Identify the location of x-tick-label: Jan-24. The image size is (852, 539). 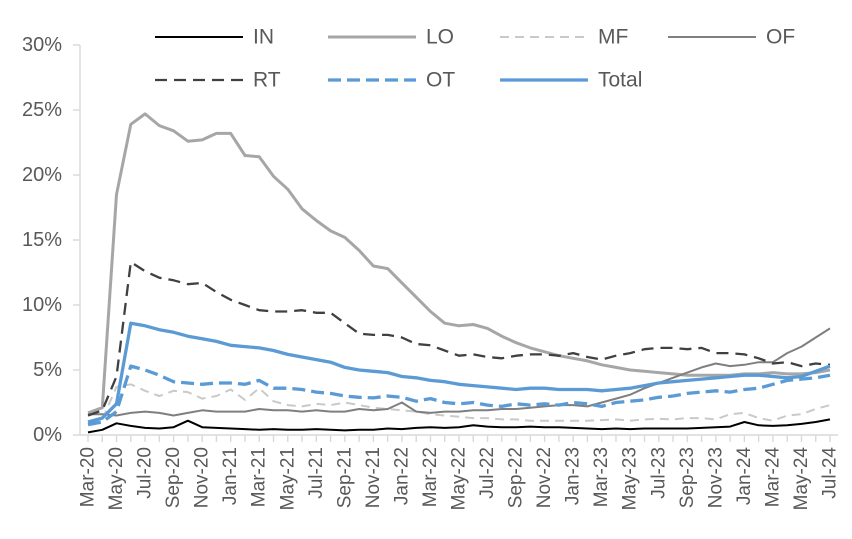
(744, 476).